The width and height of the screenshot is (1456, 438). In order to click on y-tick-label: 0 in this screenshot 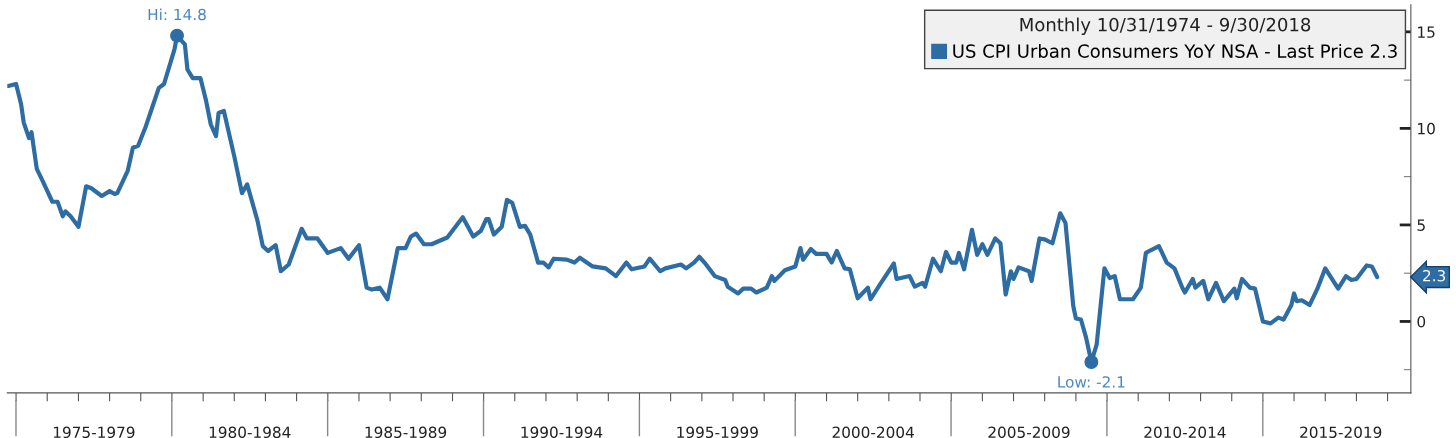, I will do `click(1421, 321)`.